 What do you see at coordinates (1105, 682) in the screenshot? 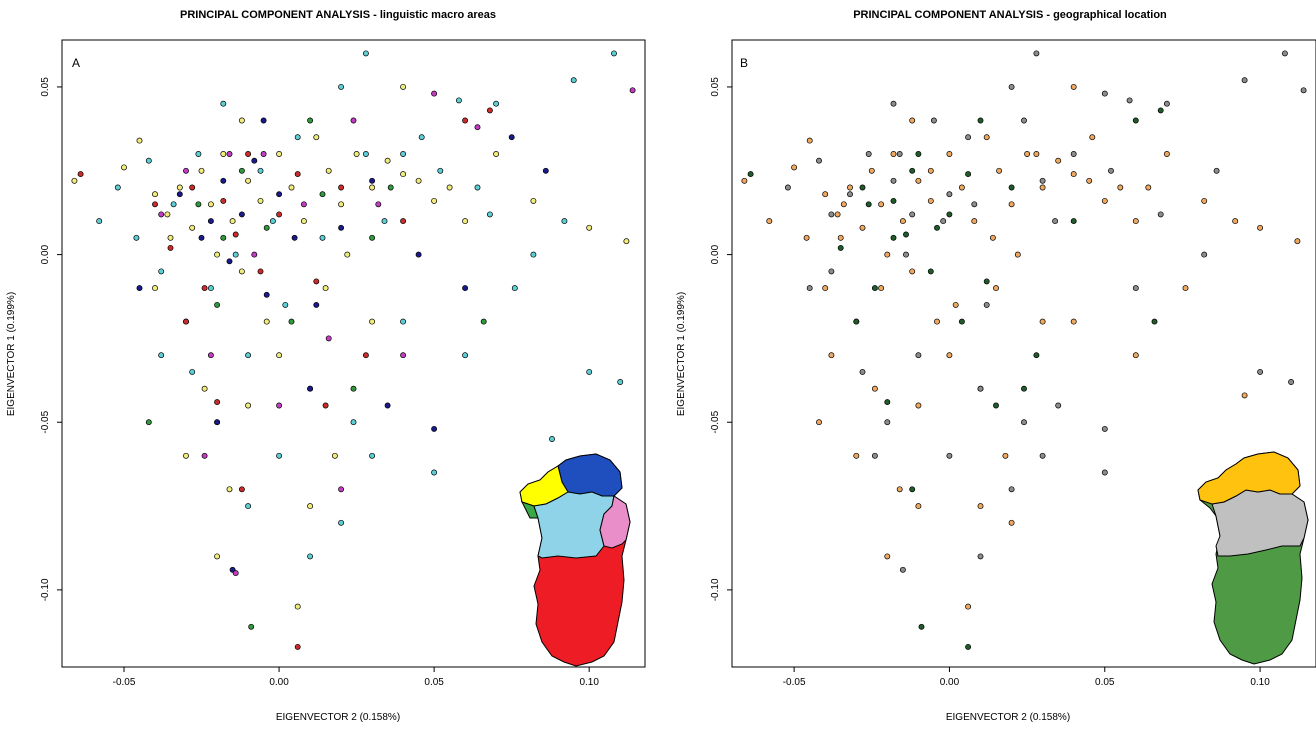
I see `x-tick-label: 0.05` at bounding box center [1105, 682].